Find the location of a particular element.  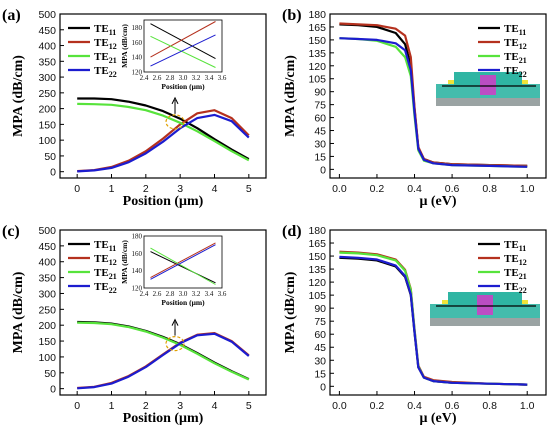

inset-x-tick-label: 2.6 is located at coordinates (157, 294).